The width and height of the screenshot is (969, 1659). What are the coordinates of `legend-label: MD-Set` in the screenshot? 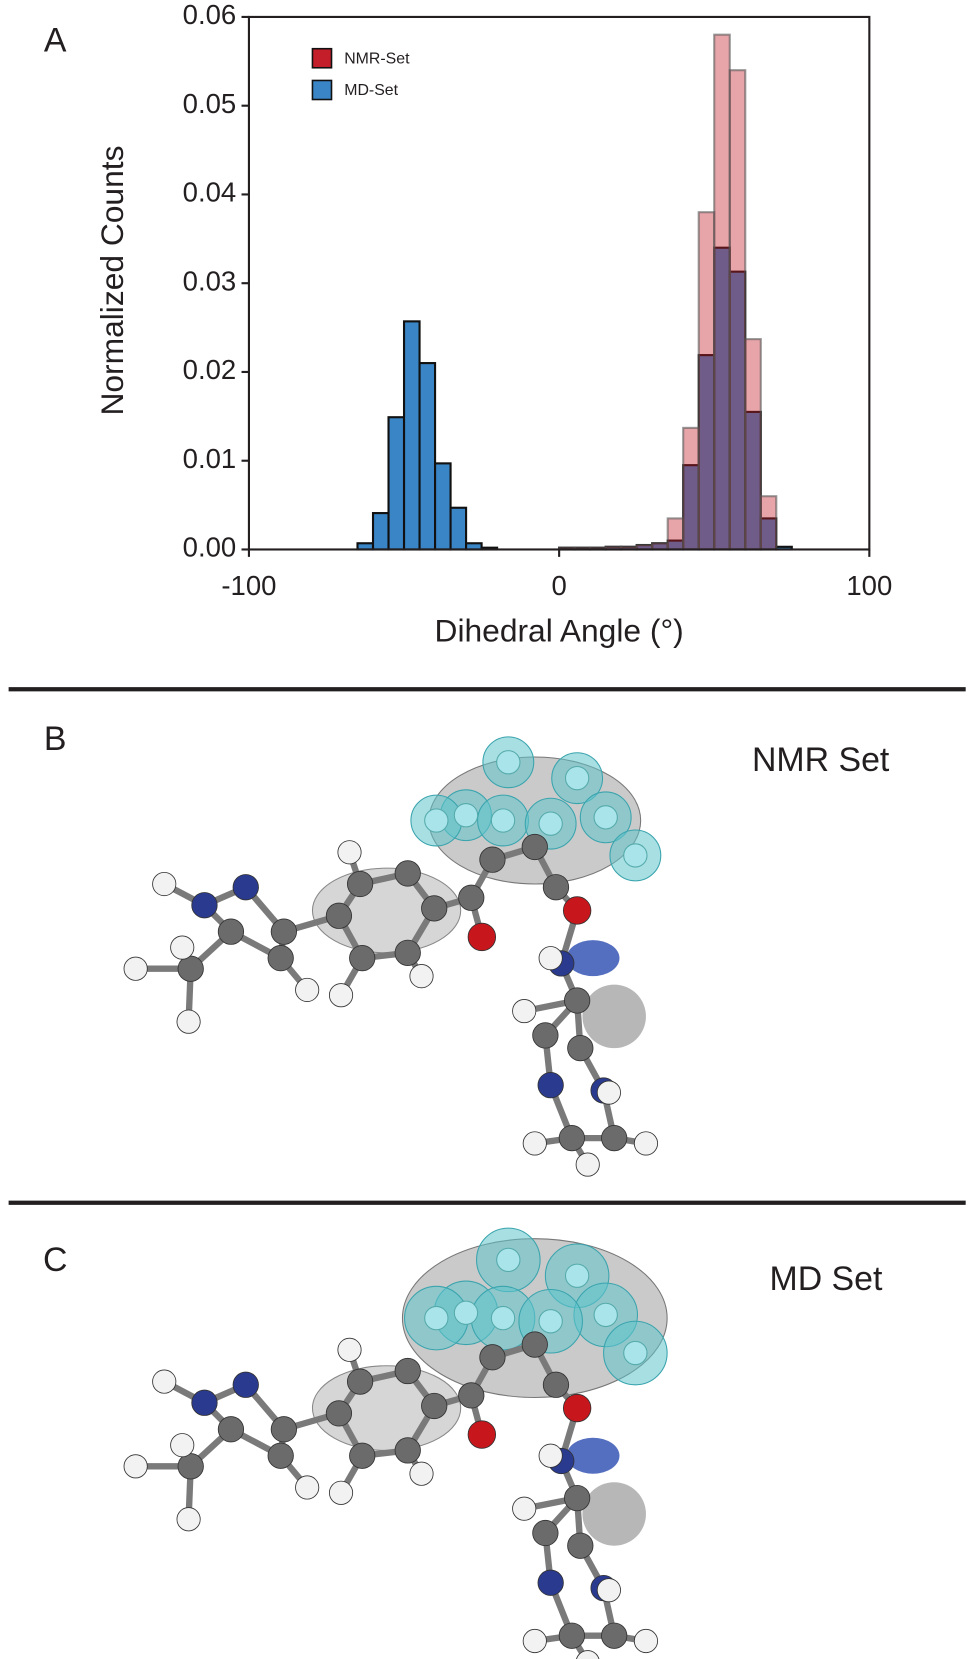 It's located at (371, 90).